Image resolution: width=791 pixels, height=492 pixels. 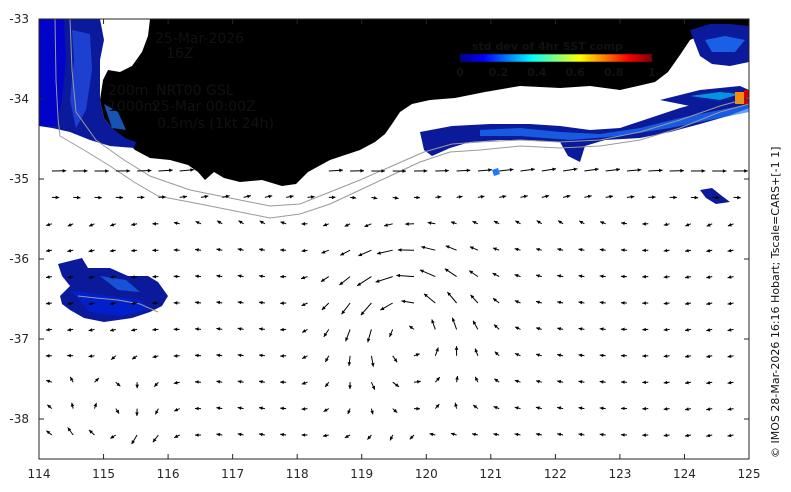 What do you see at coordinates (361, 474) in the screenshot?
I see `x-tick-label: 119` at bounding box center [361, 474].